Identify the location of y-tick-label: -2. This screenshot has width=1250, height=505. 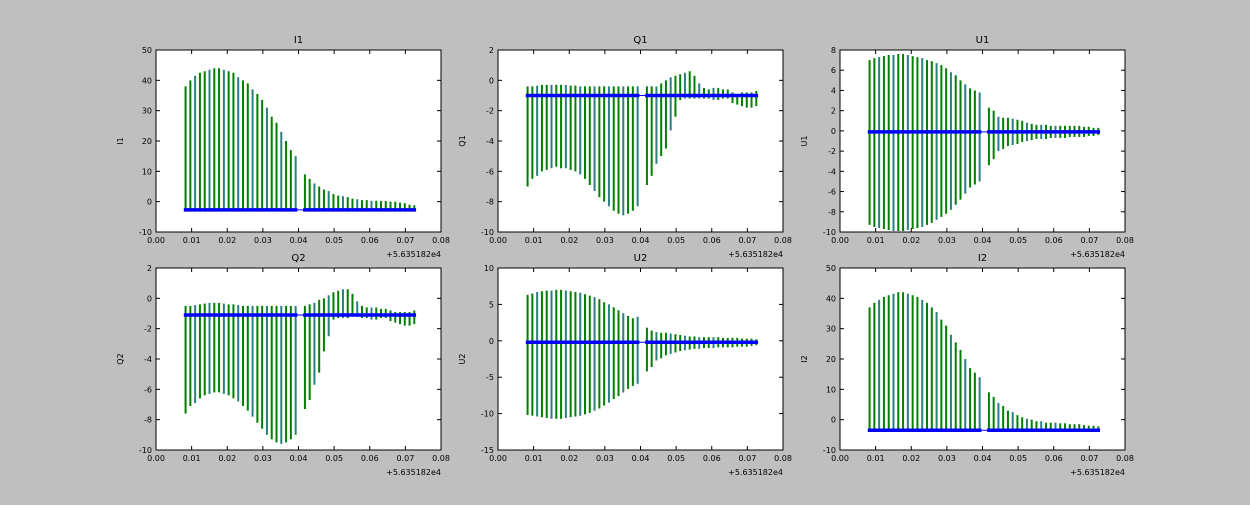
(832, 151).